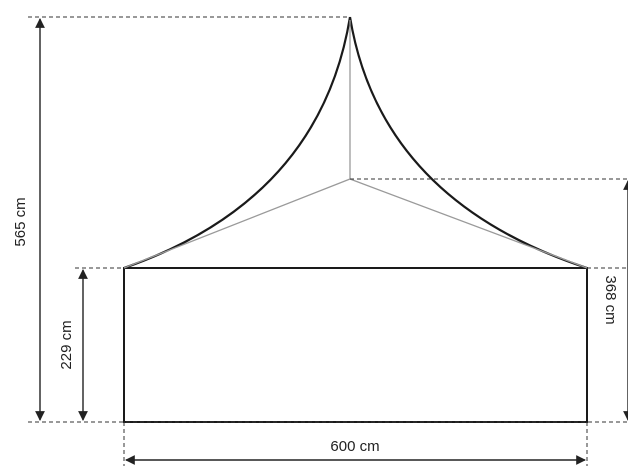 Image resolution: width=628 pixels, height=466 pixels. What do you see at coordinates (354, 446) in the screenshot?
I see `width-label: 600 cm` at bounding box center [354, 446].